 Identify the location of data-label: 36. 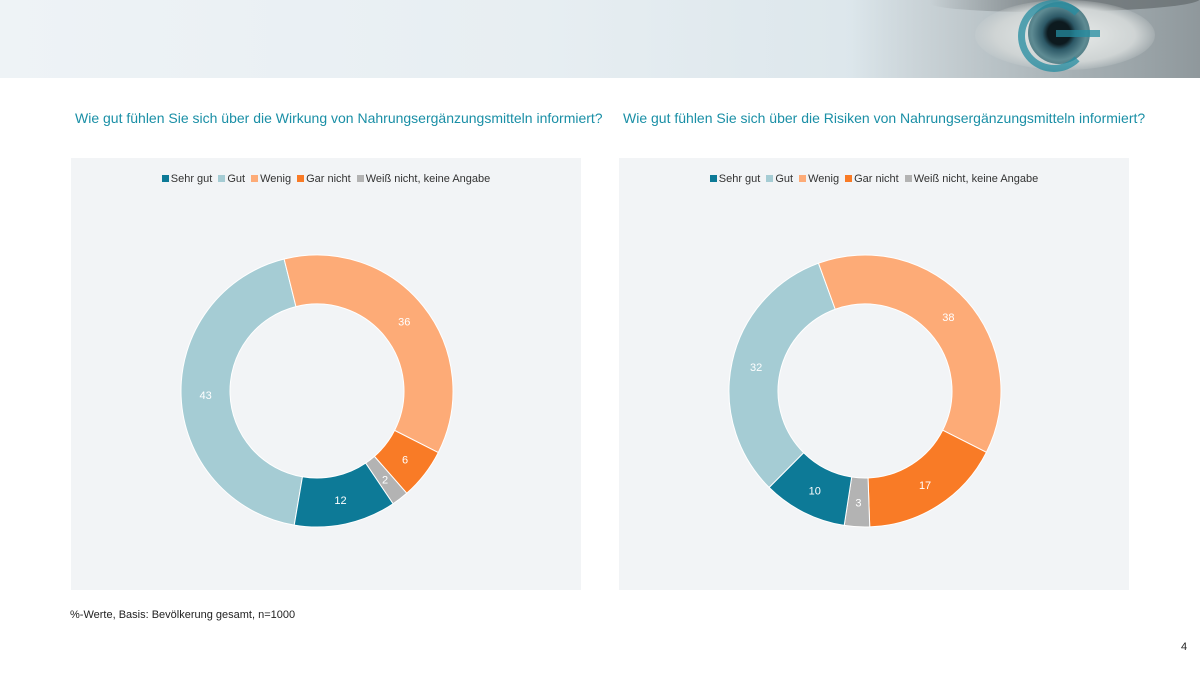
(404, 323).